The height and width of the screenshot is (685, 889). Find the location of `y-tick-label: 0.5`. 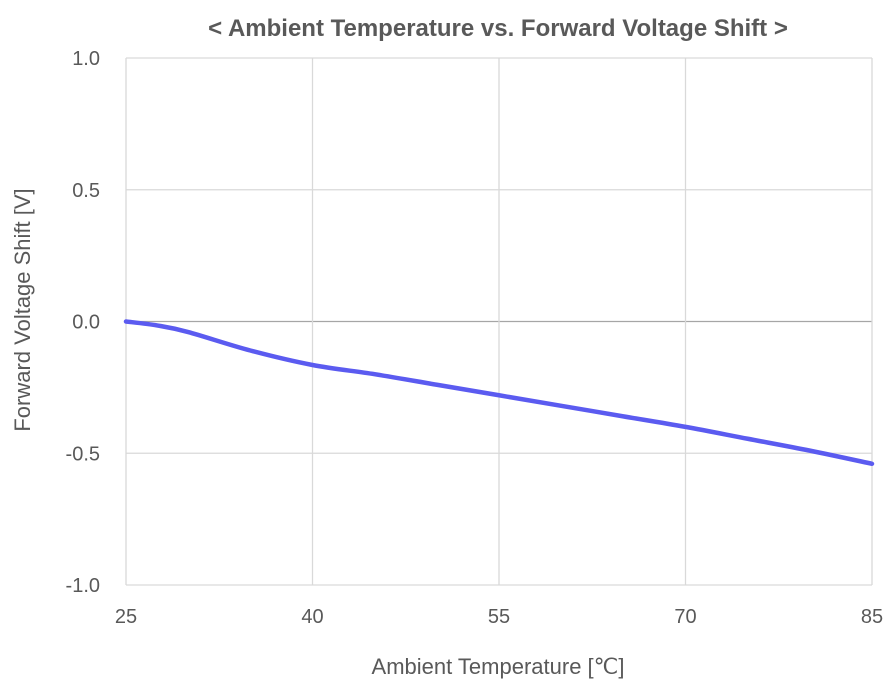

y-tick-label: 0.5 is located at coordinates (86, 191).